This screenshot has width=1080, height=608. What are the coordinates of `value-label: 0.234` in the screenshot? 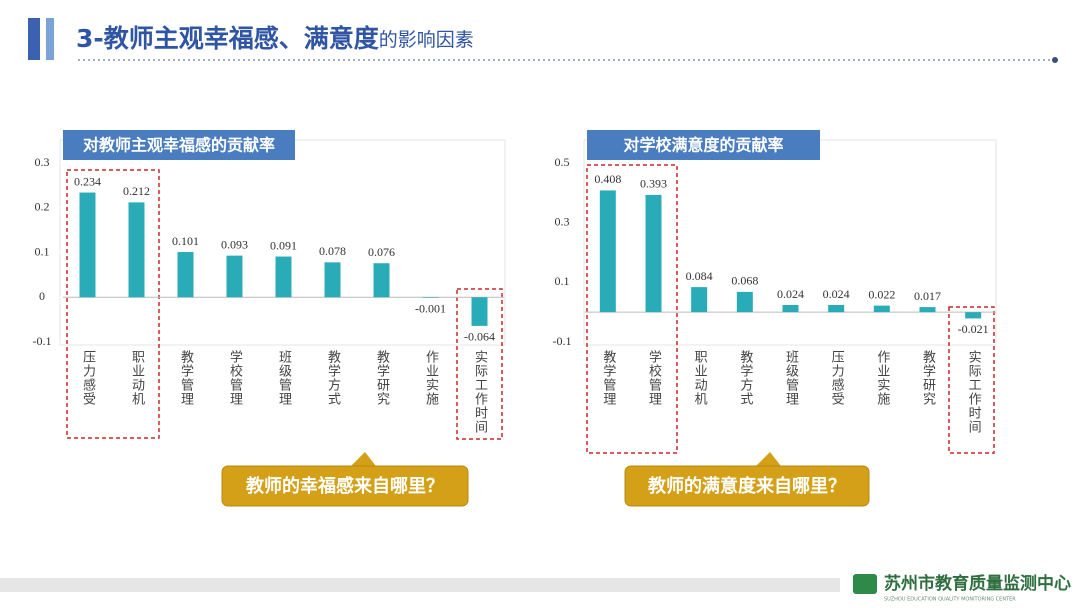 It's located at (87, 181).